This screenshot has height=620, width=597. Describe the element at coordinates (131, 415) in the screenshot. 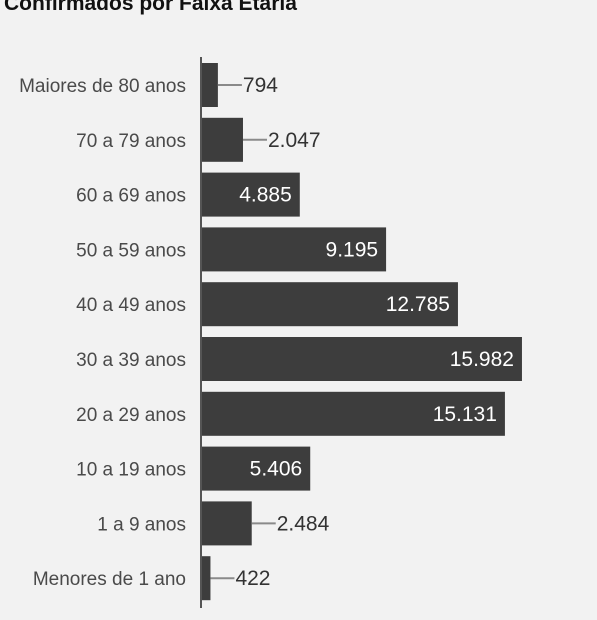

I see `category-label: 20 a 29 anos` at that location.